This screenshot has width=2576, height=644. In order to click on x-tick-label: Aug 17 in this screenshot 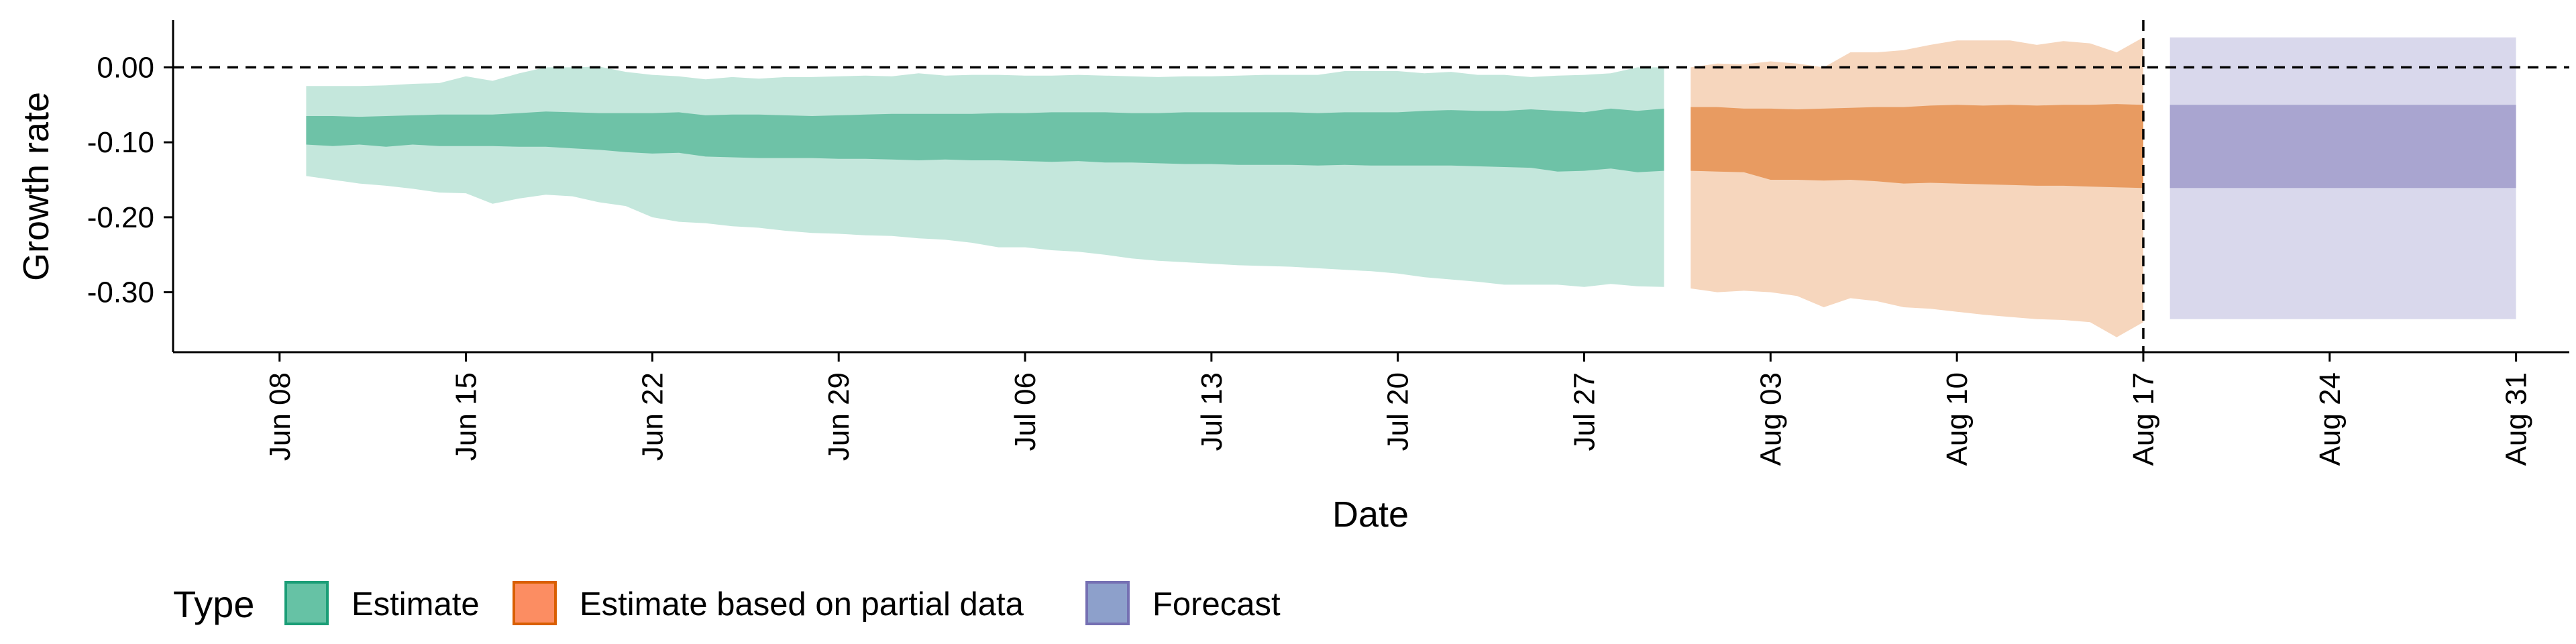, I will do `click(2143, 419)`.